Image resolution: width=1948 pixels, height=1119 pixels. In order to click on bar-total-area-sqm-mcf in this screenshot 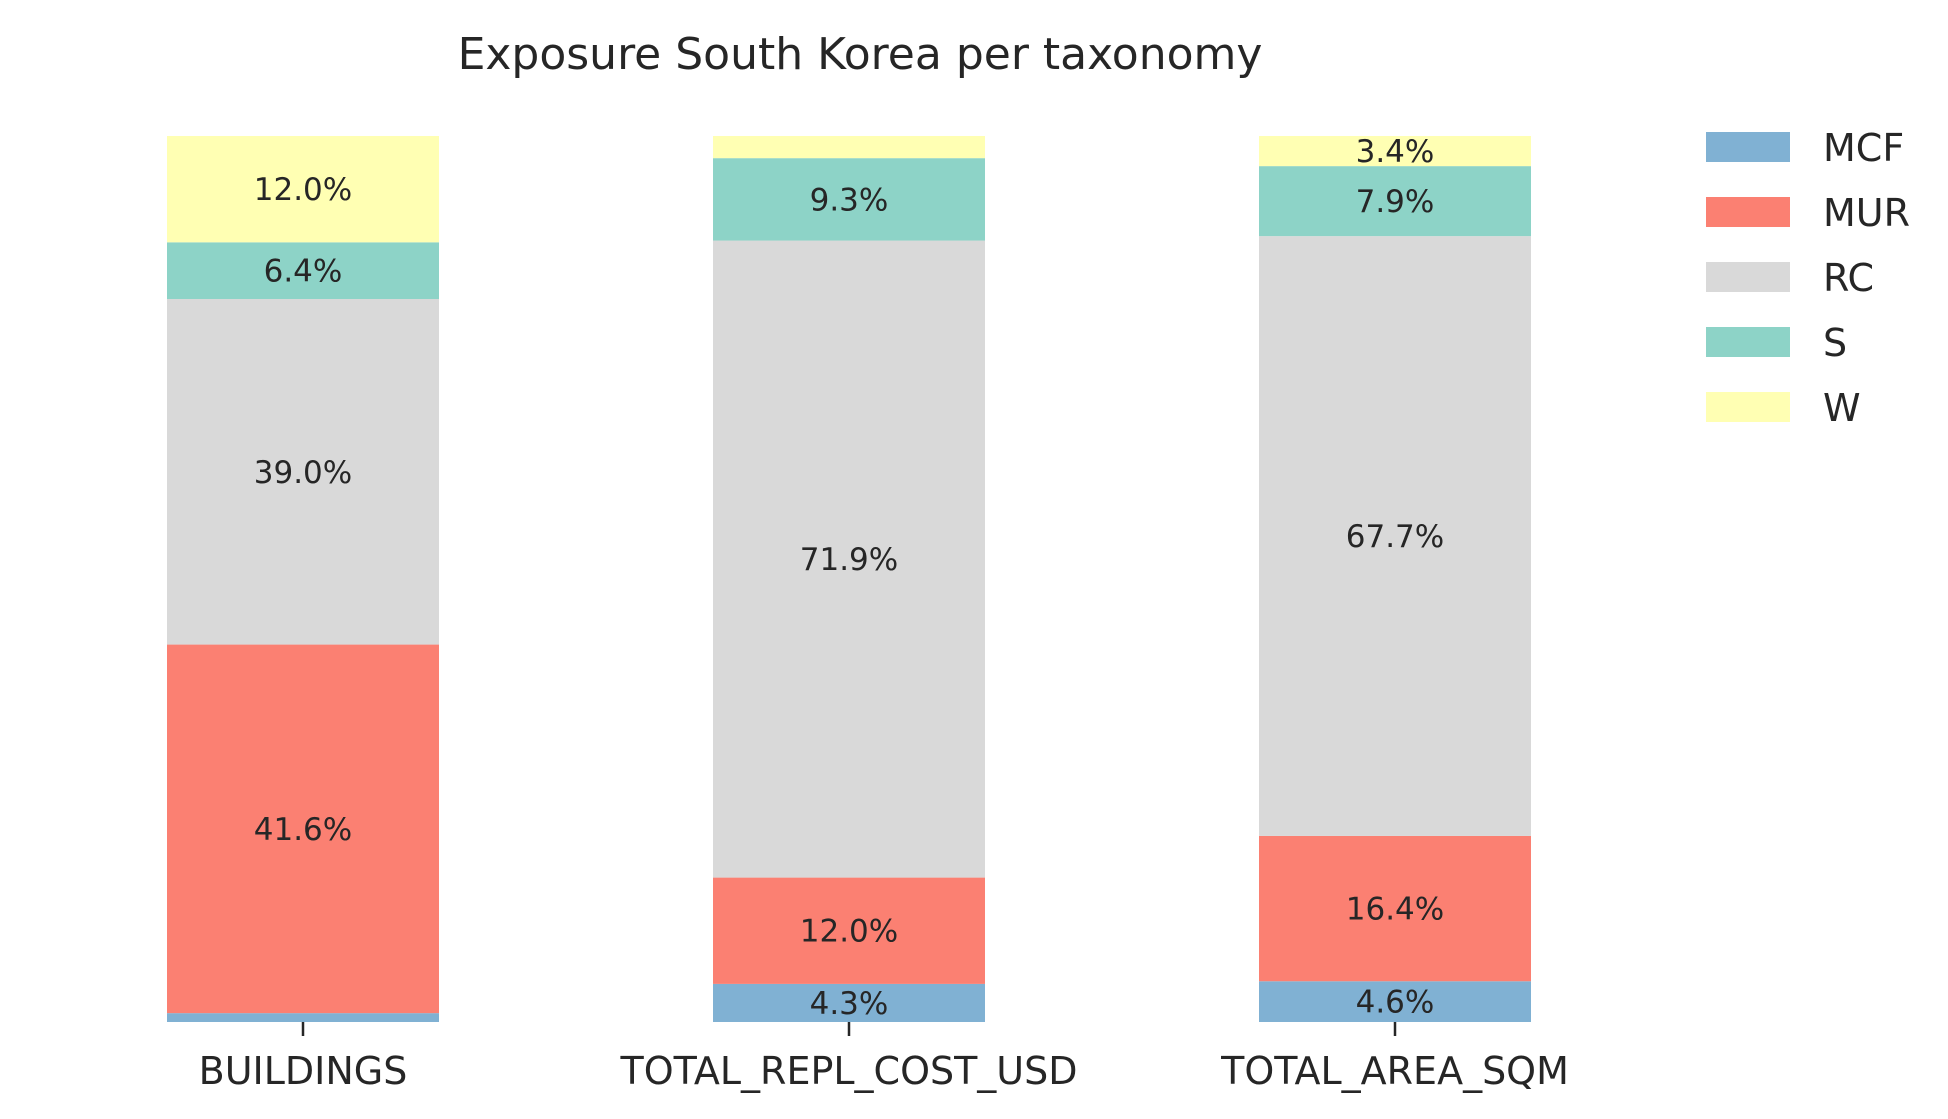, I will do `click(1395, 1001)`.